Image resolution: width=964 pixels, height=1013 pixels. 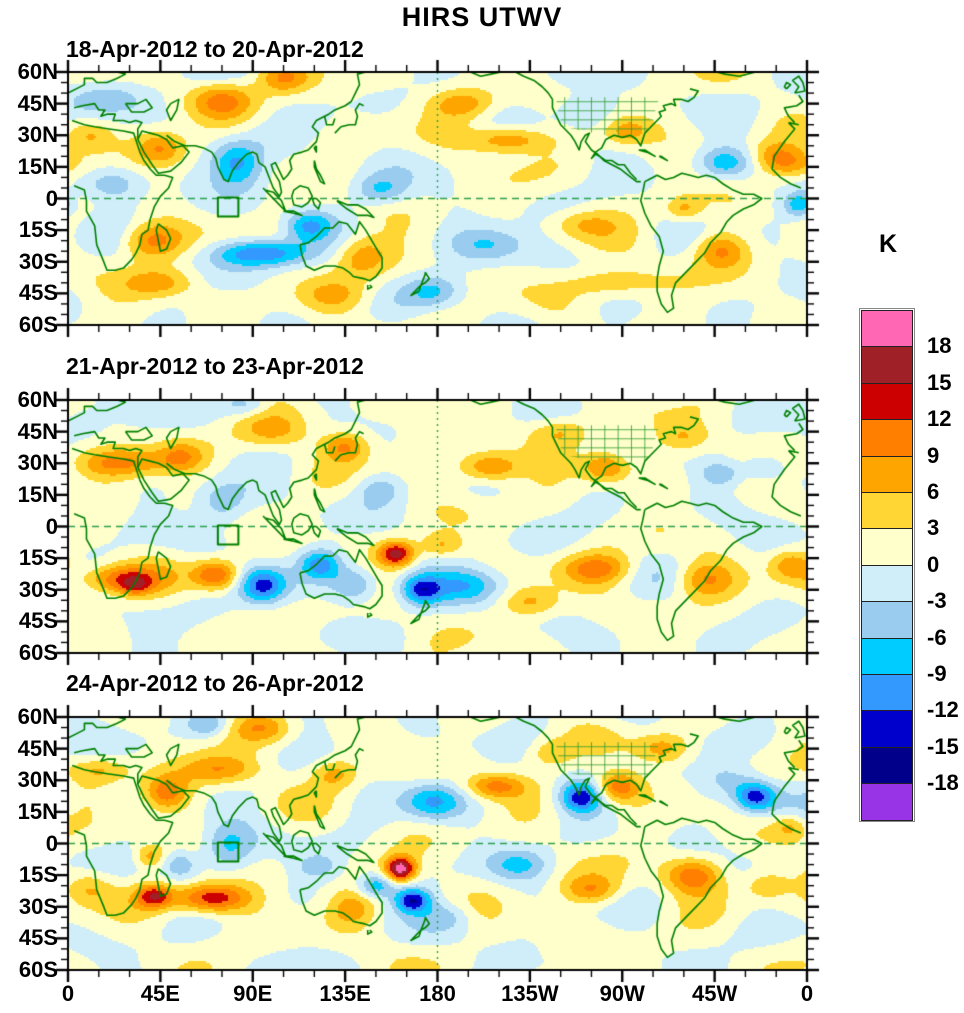 I want to click on colorbar-tick-label: 9, so click(x=933, y=455).